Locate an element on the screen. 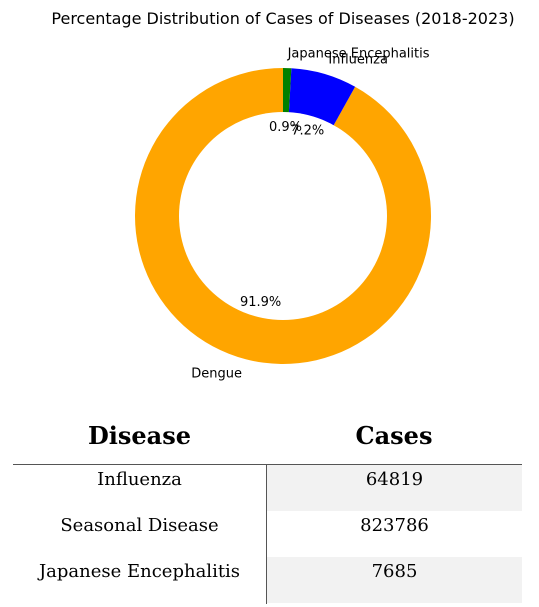  table-cell-cases: 64819 is located at coordinates (394, 488).